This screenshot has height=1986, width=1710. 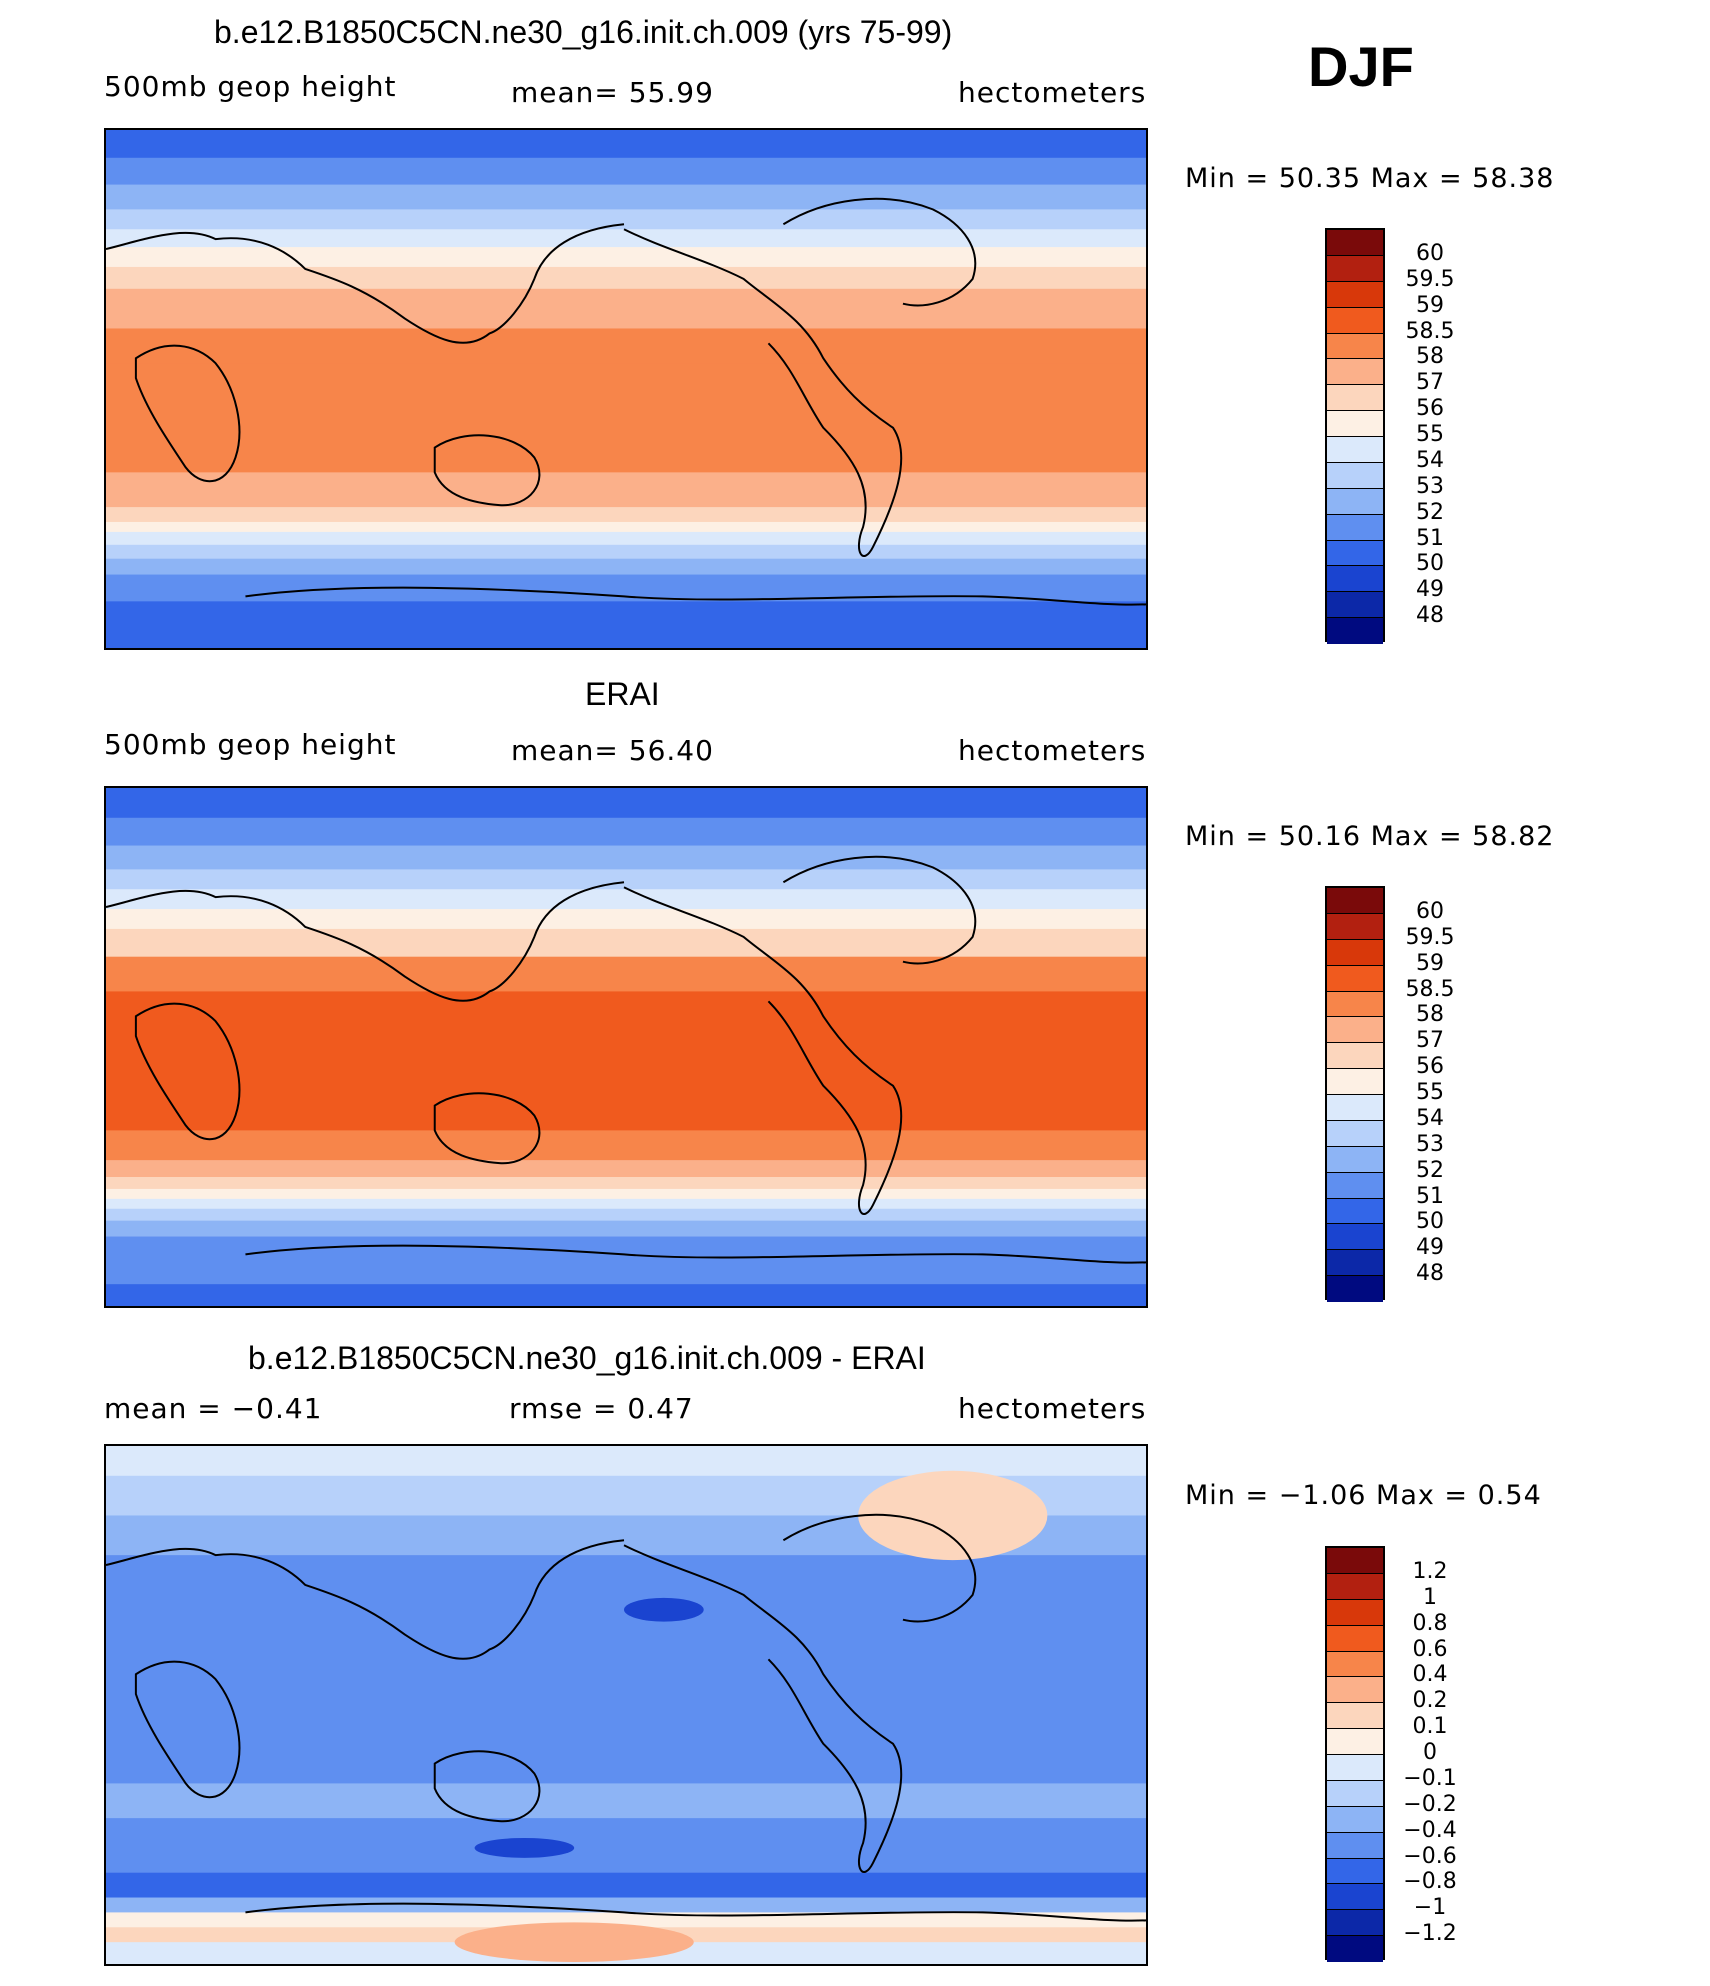 What do you see at coordinates (1355, 1094) in the screenshot?
I see `panel2-colorbar` at bounding box center [1355, 1094].